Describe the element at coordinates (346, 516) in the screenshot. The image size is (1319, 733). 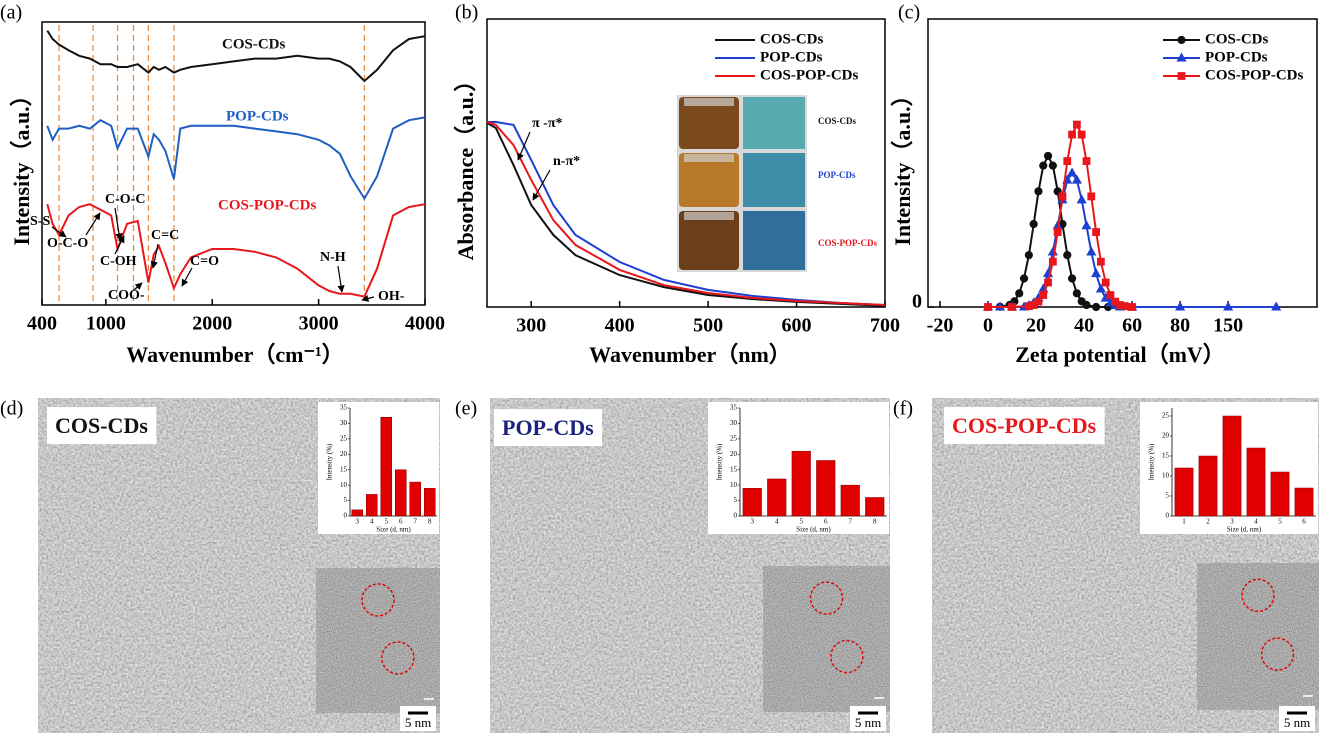
I see `y-tick-label: 0` at that location.